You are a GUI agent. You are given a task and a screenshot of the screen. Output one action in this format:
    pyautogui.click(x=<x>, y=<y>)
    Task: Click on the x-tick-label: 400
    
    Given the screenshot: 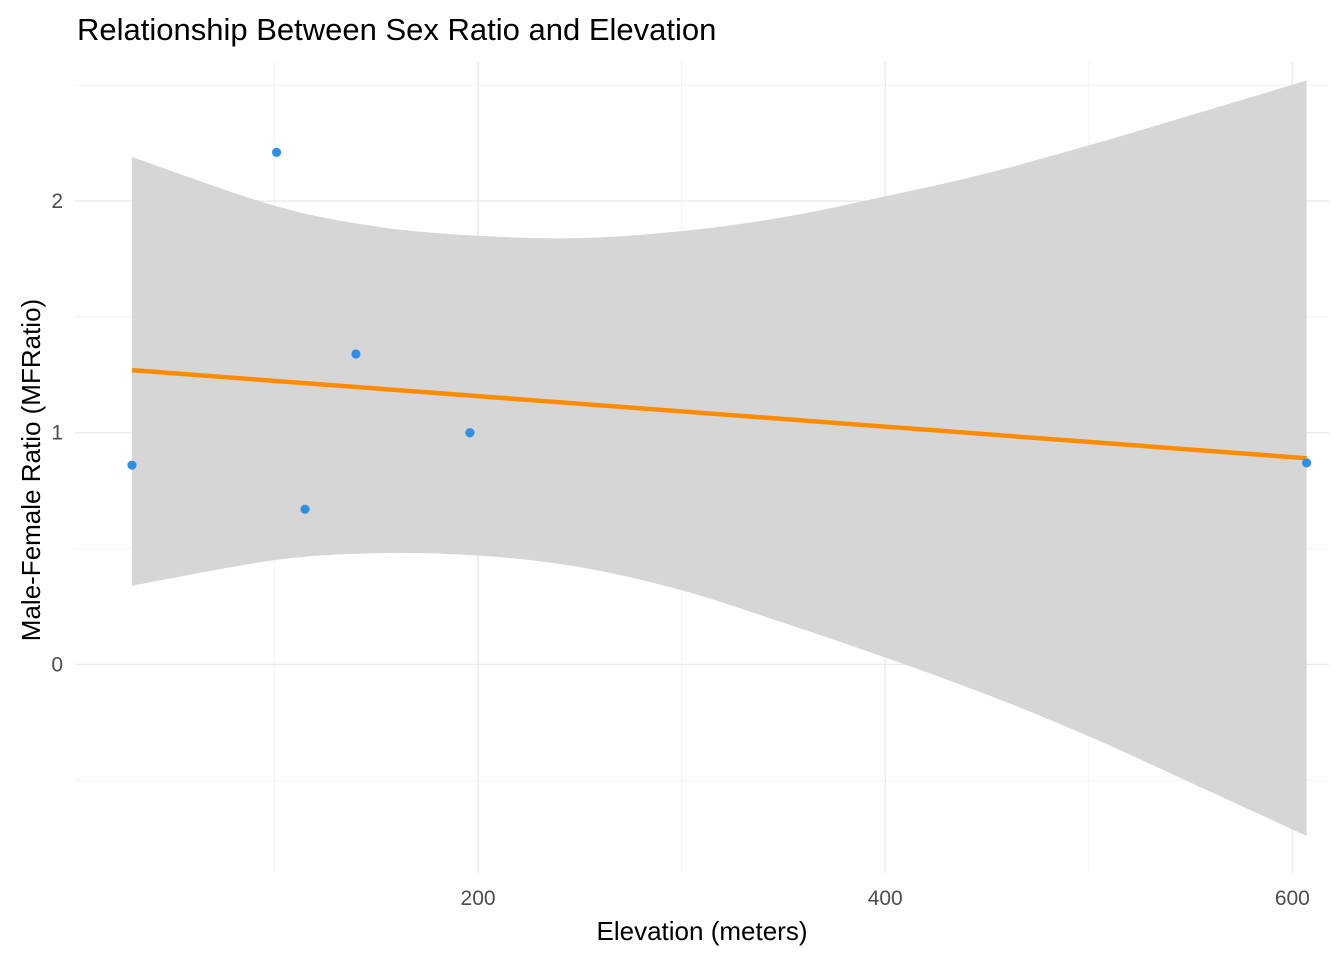 What is the action you would take?
    pyautogui.click(x=885, y=898)
    